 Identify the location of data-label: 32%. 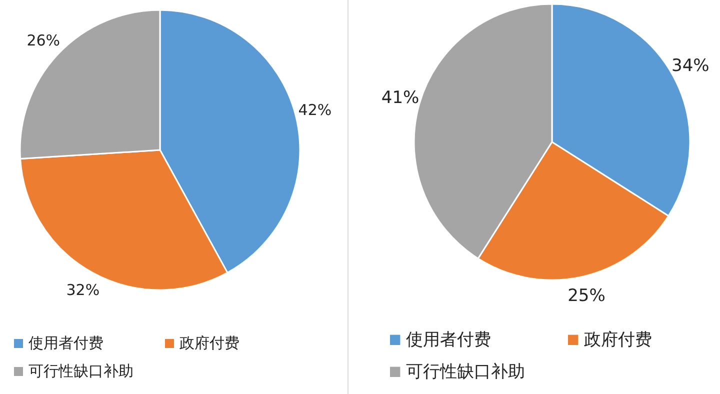
(83, 290).